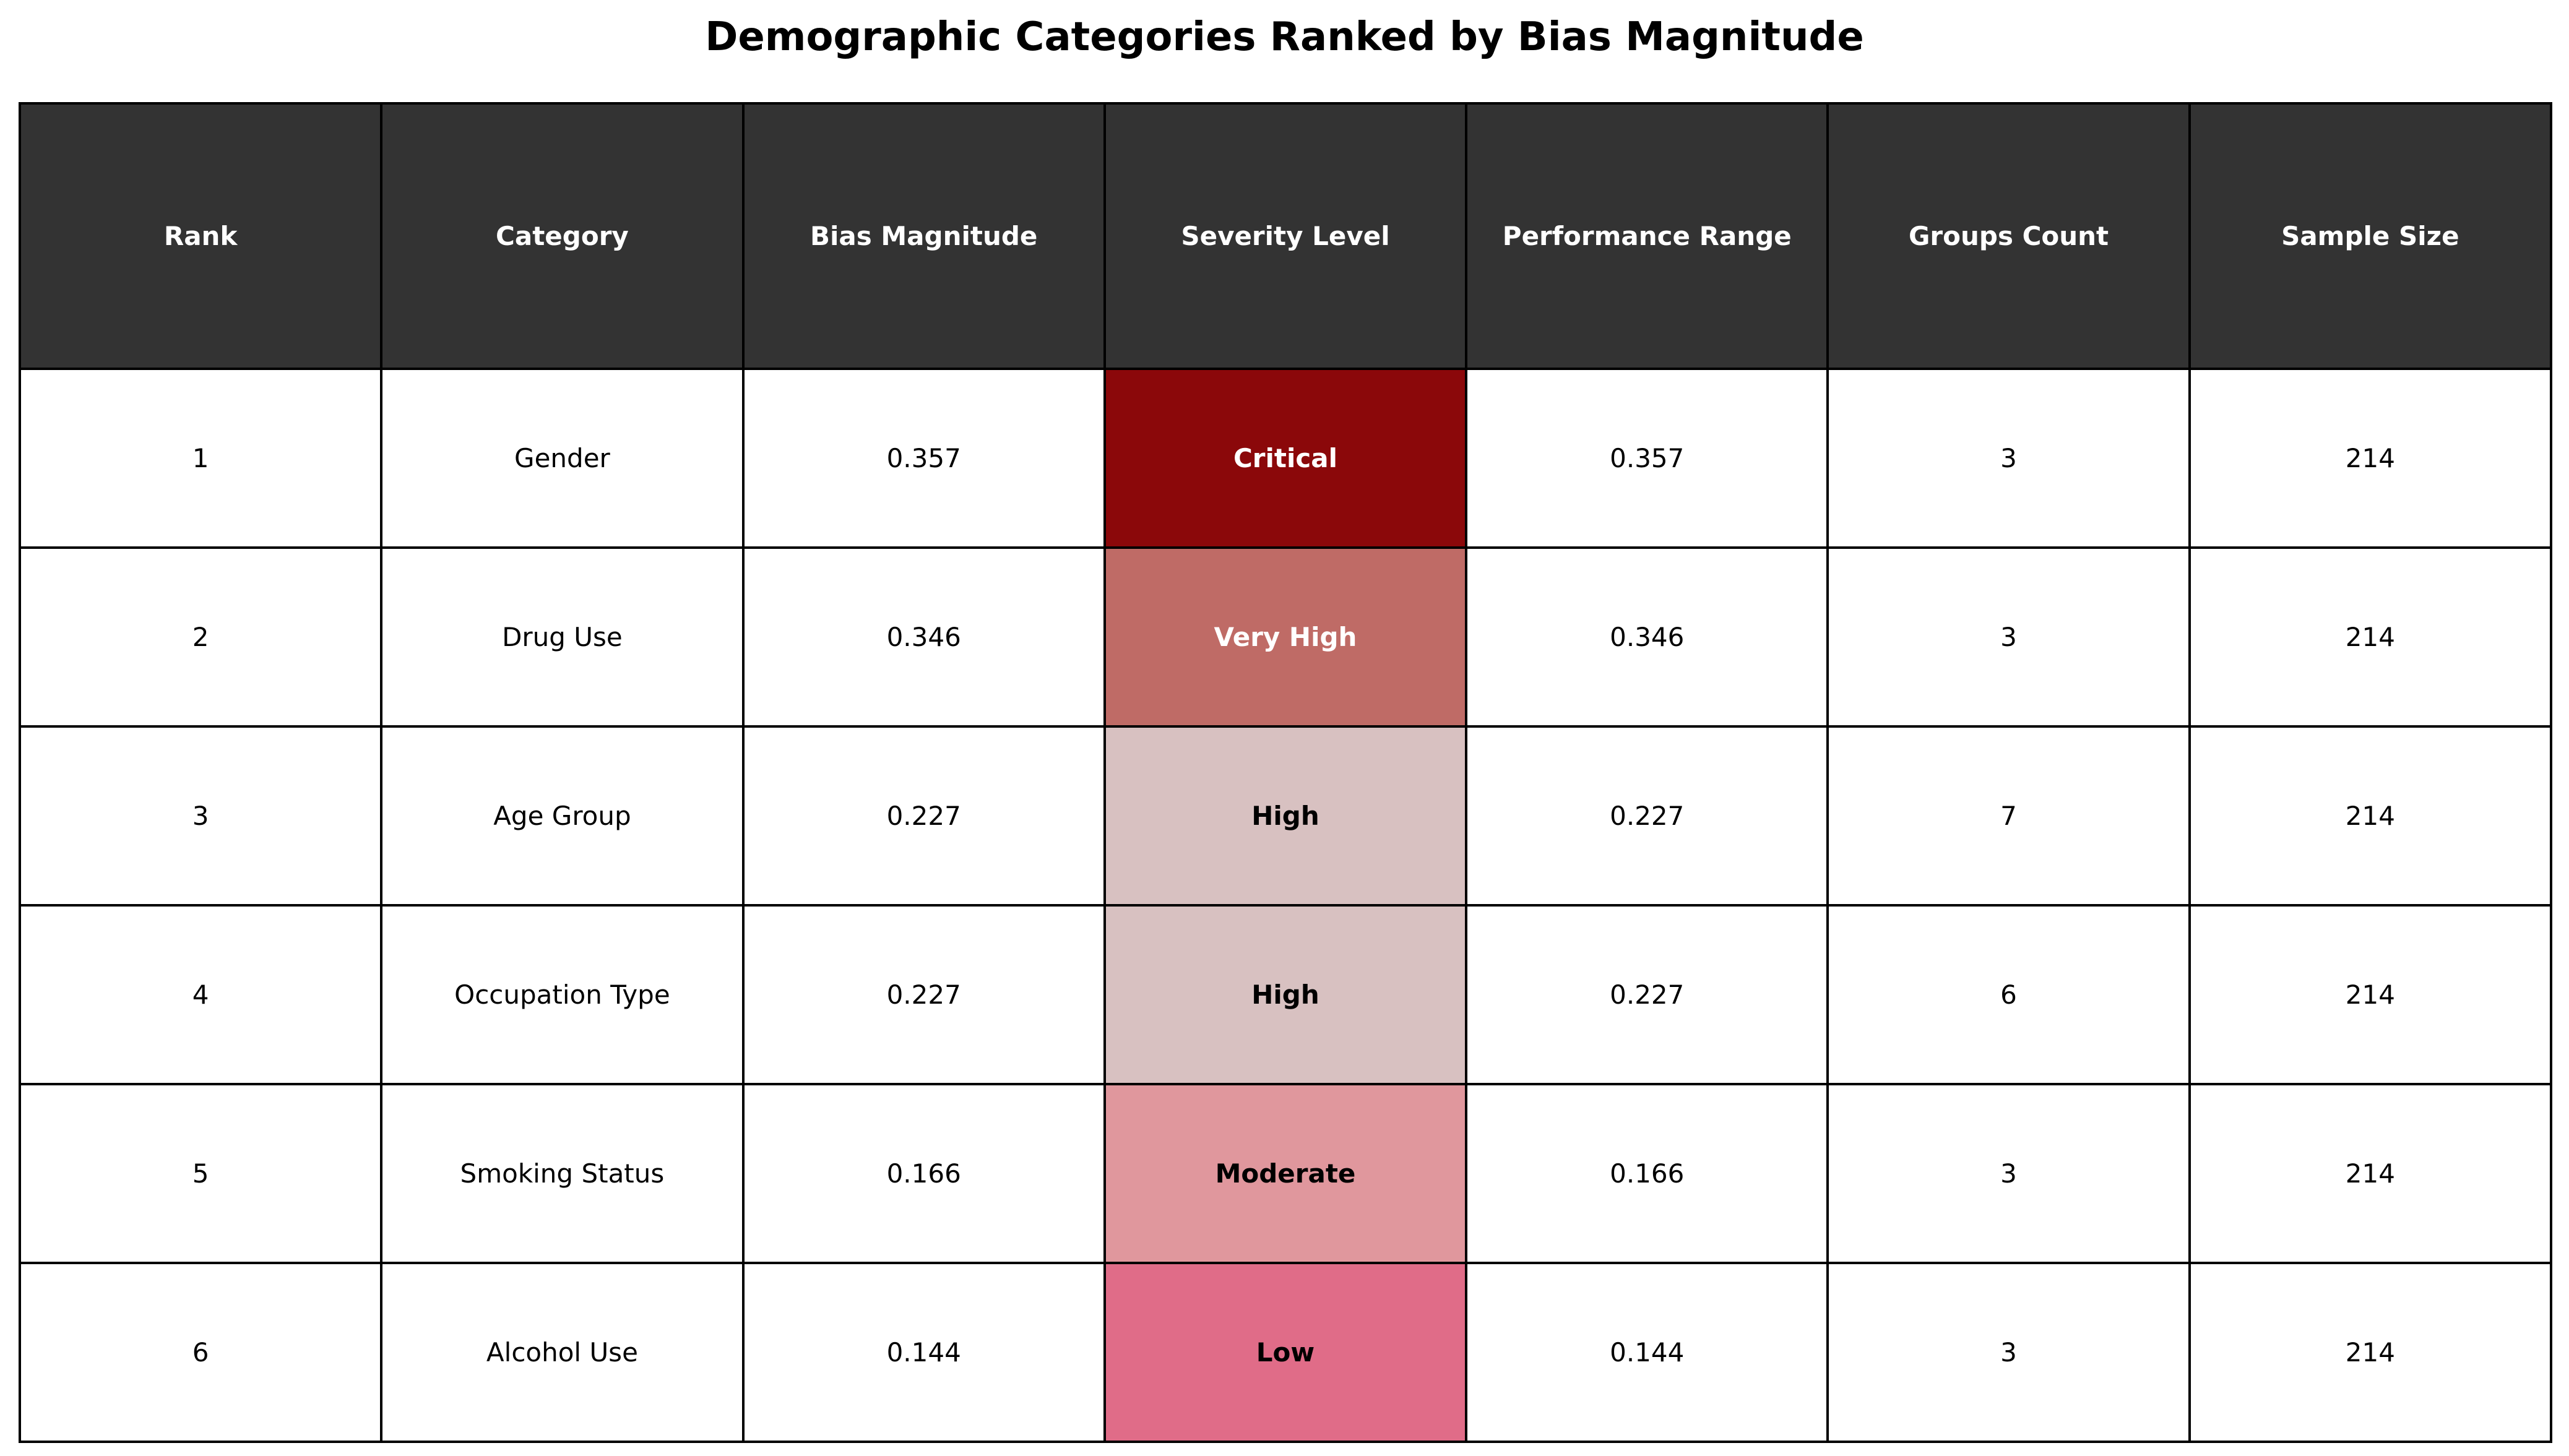 The height and width of the screenshot is (1456, 2569). I want to click on category-cell: Alcohol Use, so click(562, 1352).